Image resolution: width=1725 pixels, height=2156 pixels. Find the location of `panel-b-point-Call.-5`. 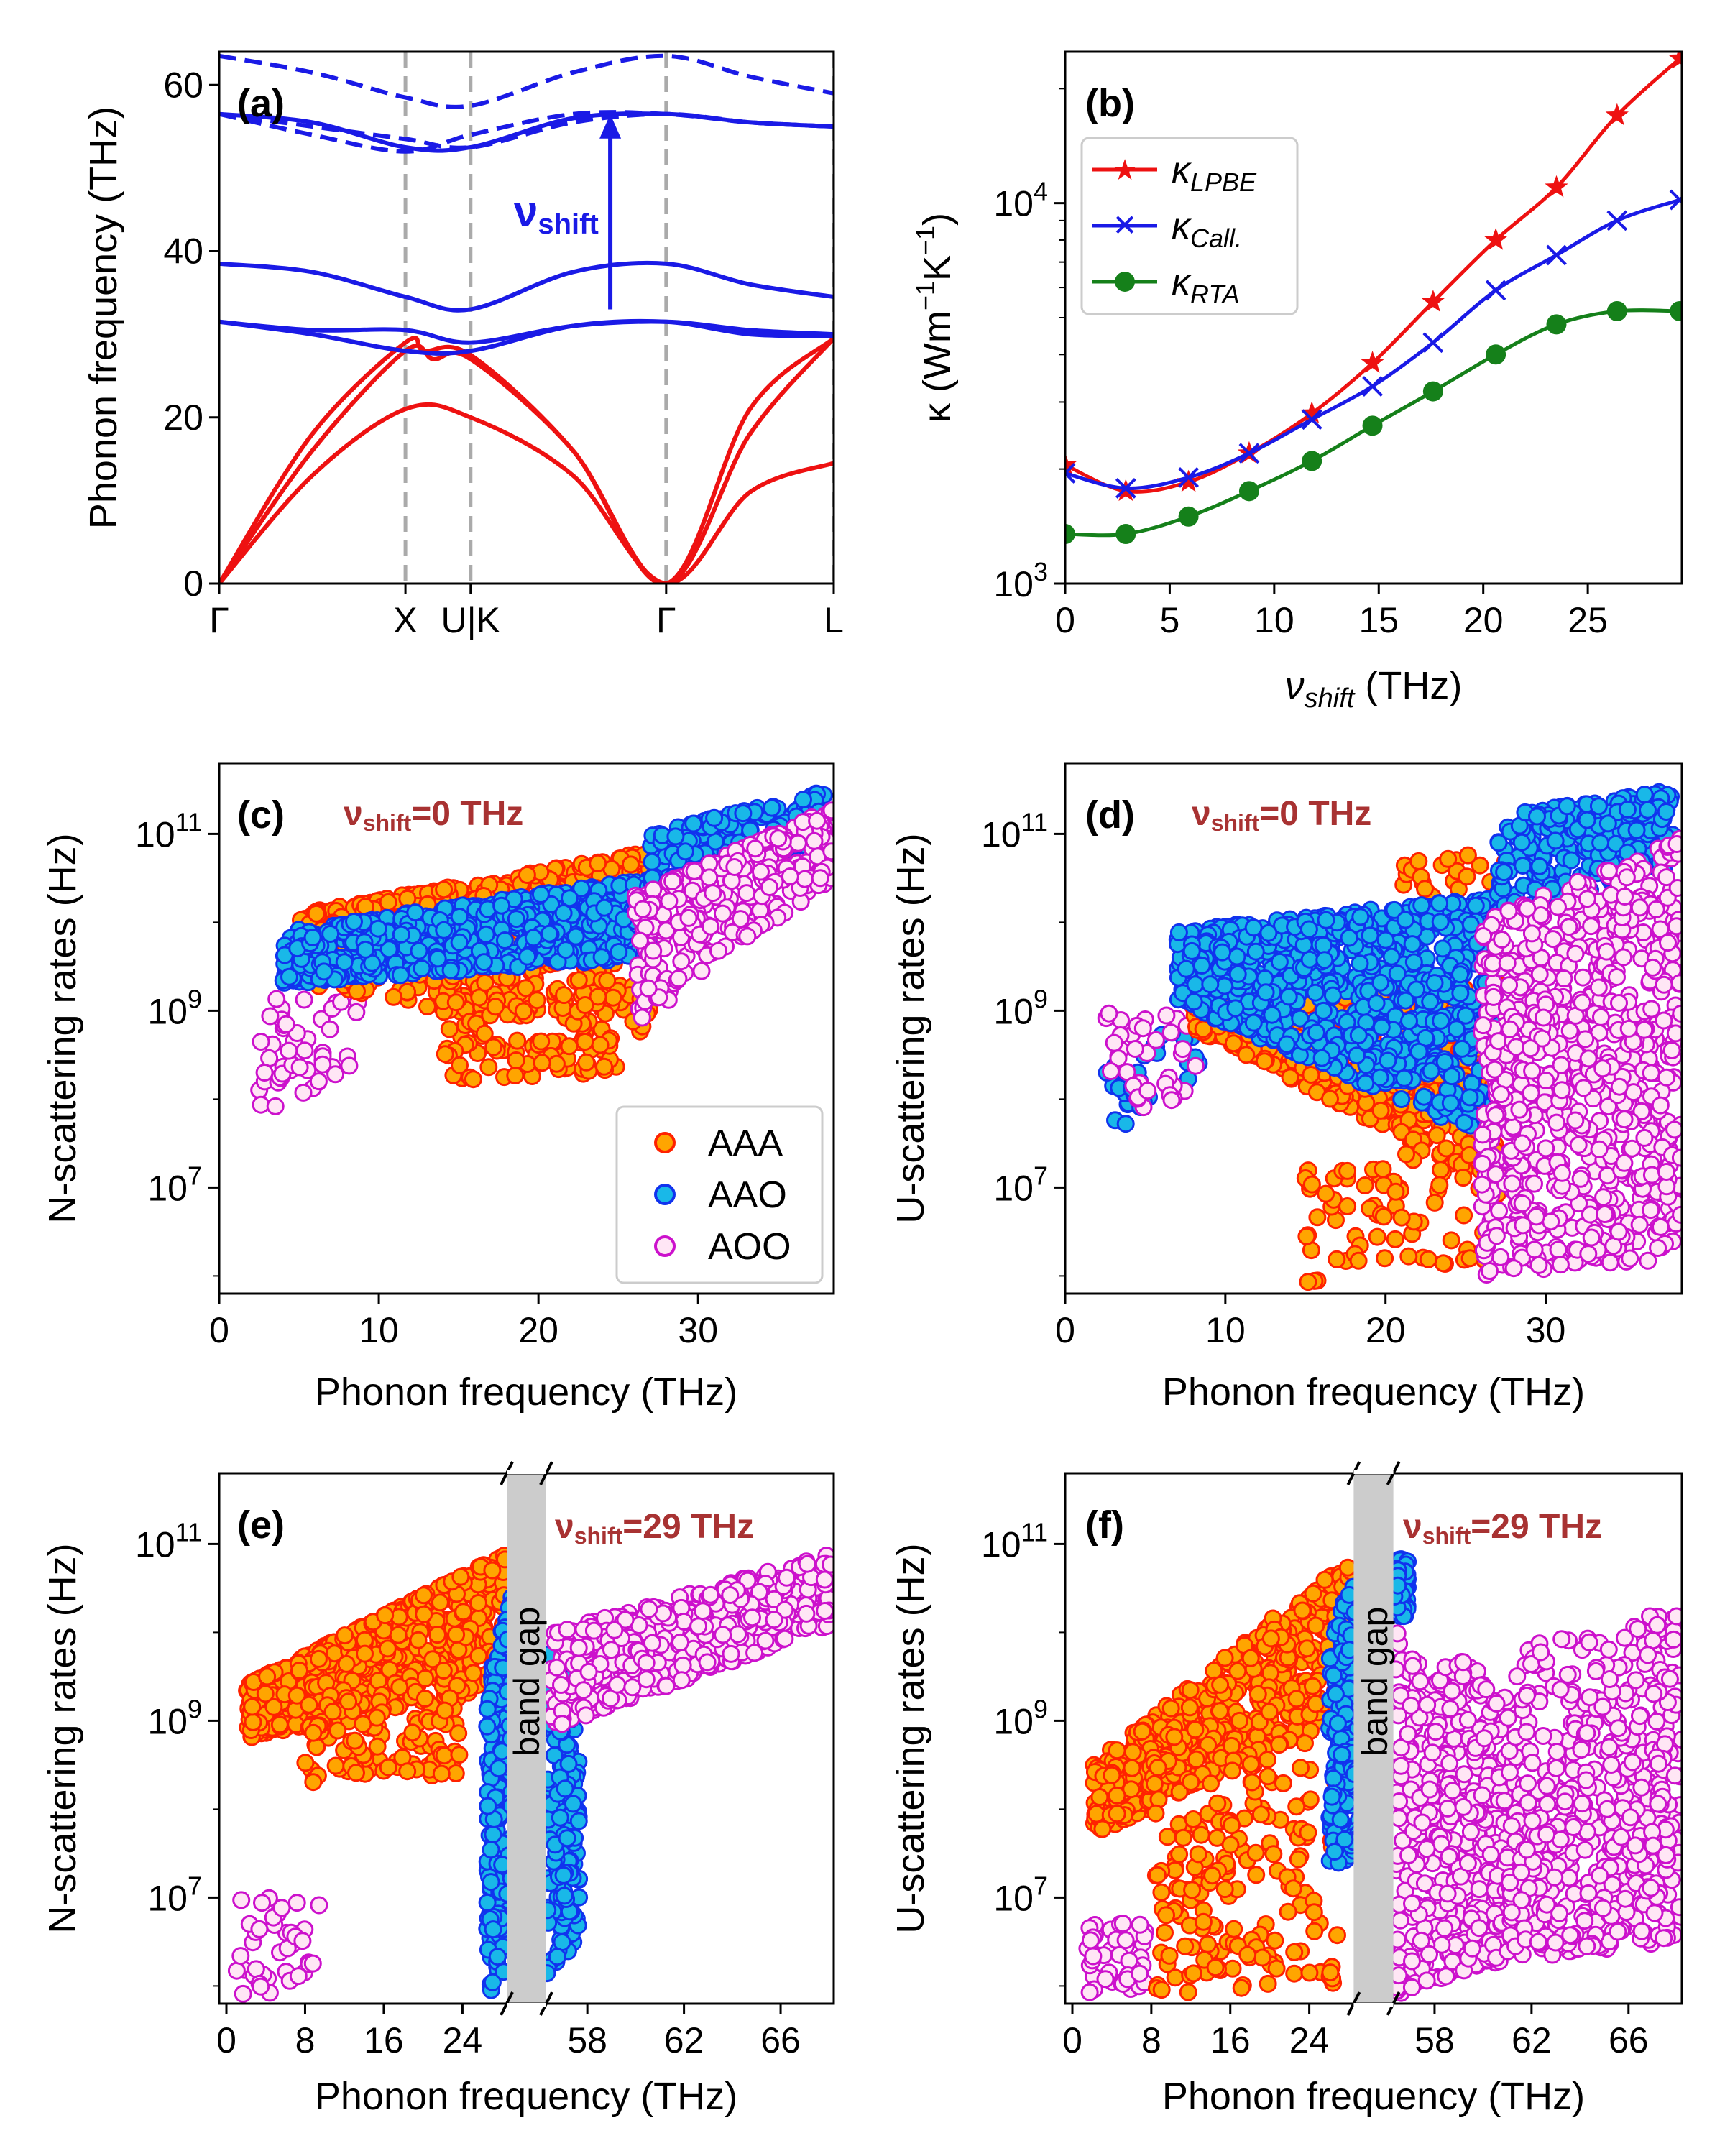

panel-b-point-Call.-5 is located at coordinates (1372, 387).